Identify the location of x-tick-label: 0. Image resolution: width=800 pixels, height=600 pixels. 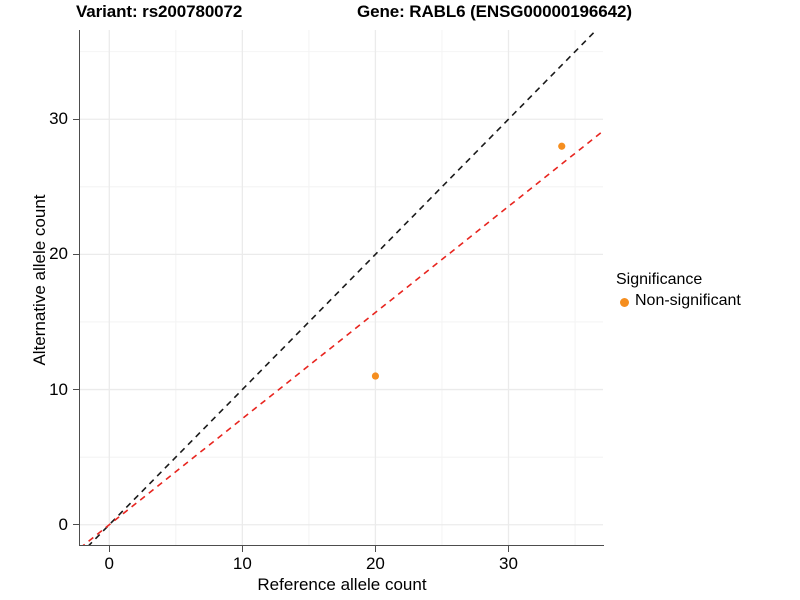
(109, 563).